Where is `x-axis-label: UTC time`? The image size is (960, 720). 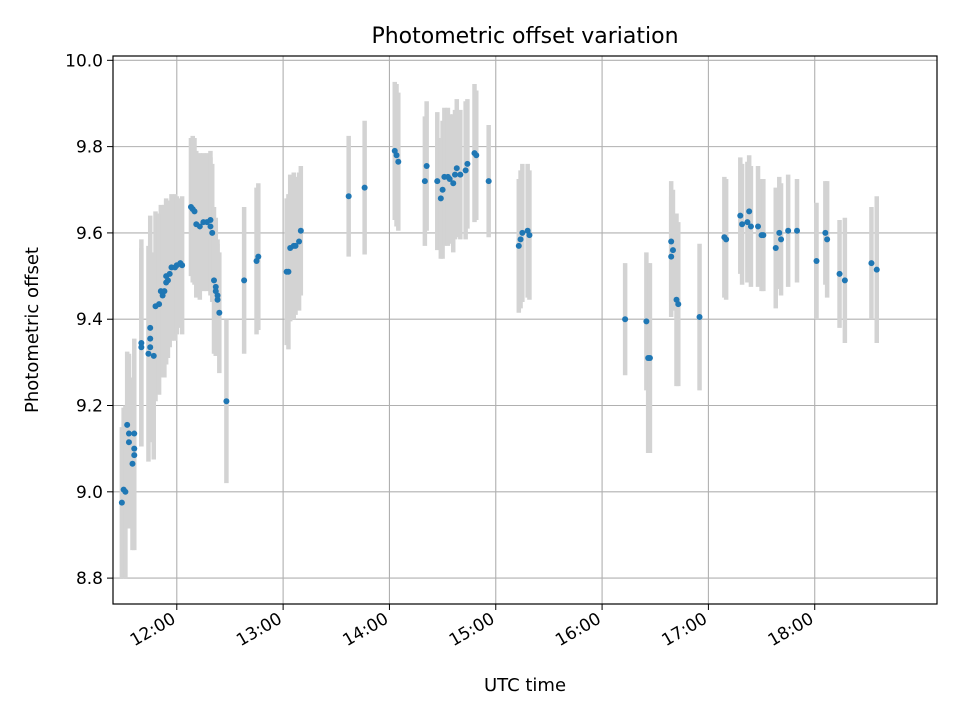
x-axis-label: UTC time is located at coordinates (525, 685).